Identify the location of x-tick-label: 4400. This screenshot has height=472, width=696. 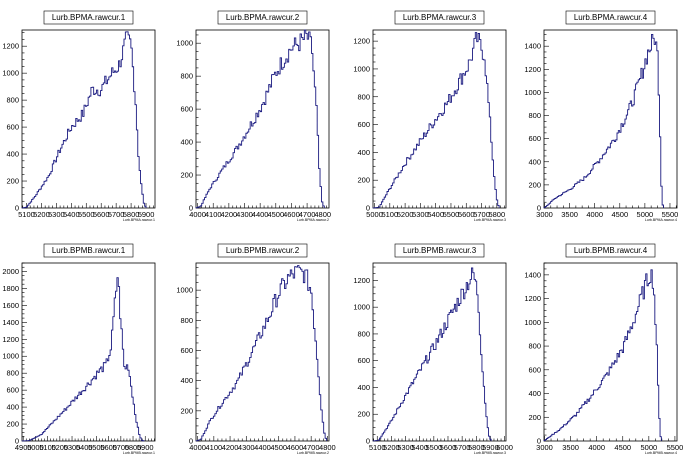
(262, 447).